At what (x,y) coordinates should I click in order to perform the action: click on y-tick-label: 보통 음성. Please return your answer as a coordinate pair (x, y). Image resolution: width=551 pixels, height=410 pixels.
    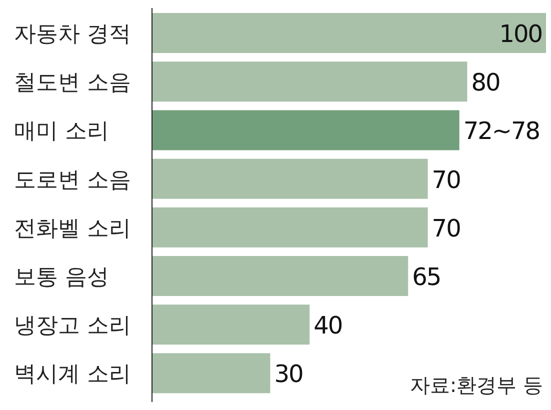
    Looking at the image, I should click on (61, 277).